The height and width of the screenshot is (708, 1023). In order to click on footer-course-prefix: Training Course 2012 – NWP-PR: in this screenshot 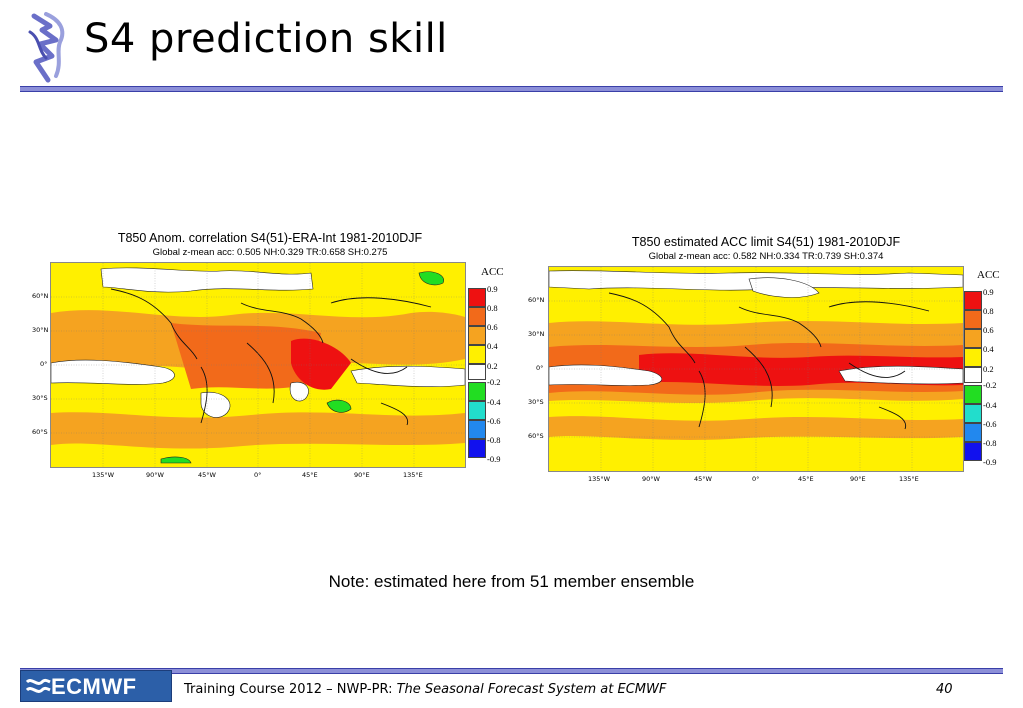, I will do `click(290, 689)`.